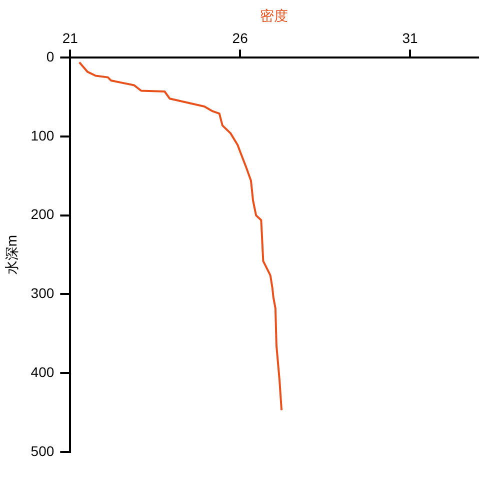 This screenshot has width=500, height=500. Describe the element at coordinates (42, 214) in the screenshot. I see `y-tick-label: 200` at that location.